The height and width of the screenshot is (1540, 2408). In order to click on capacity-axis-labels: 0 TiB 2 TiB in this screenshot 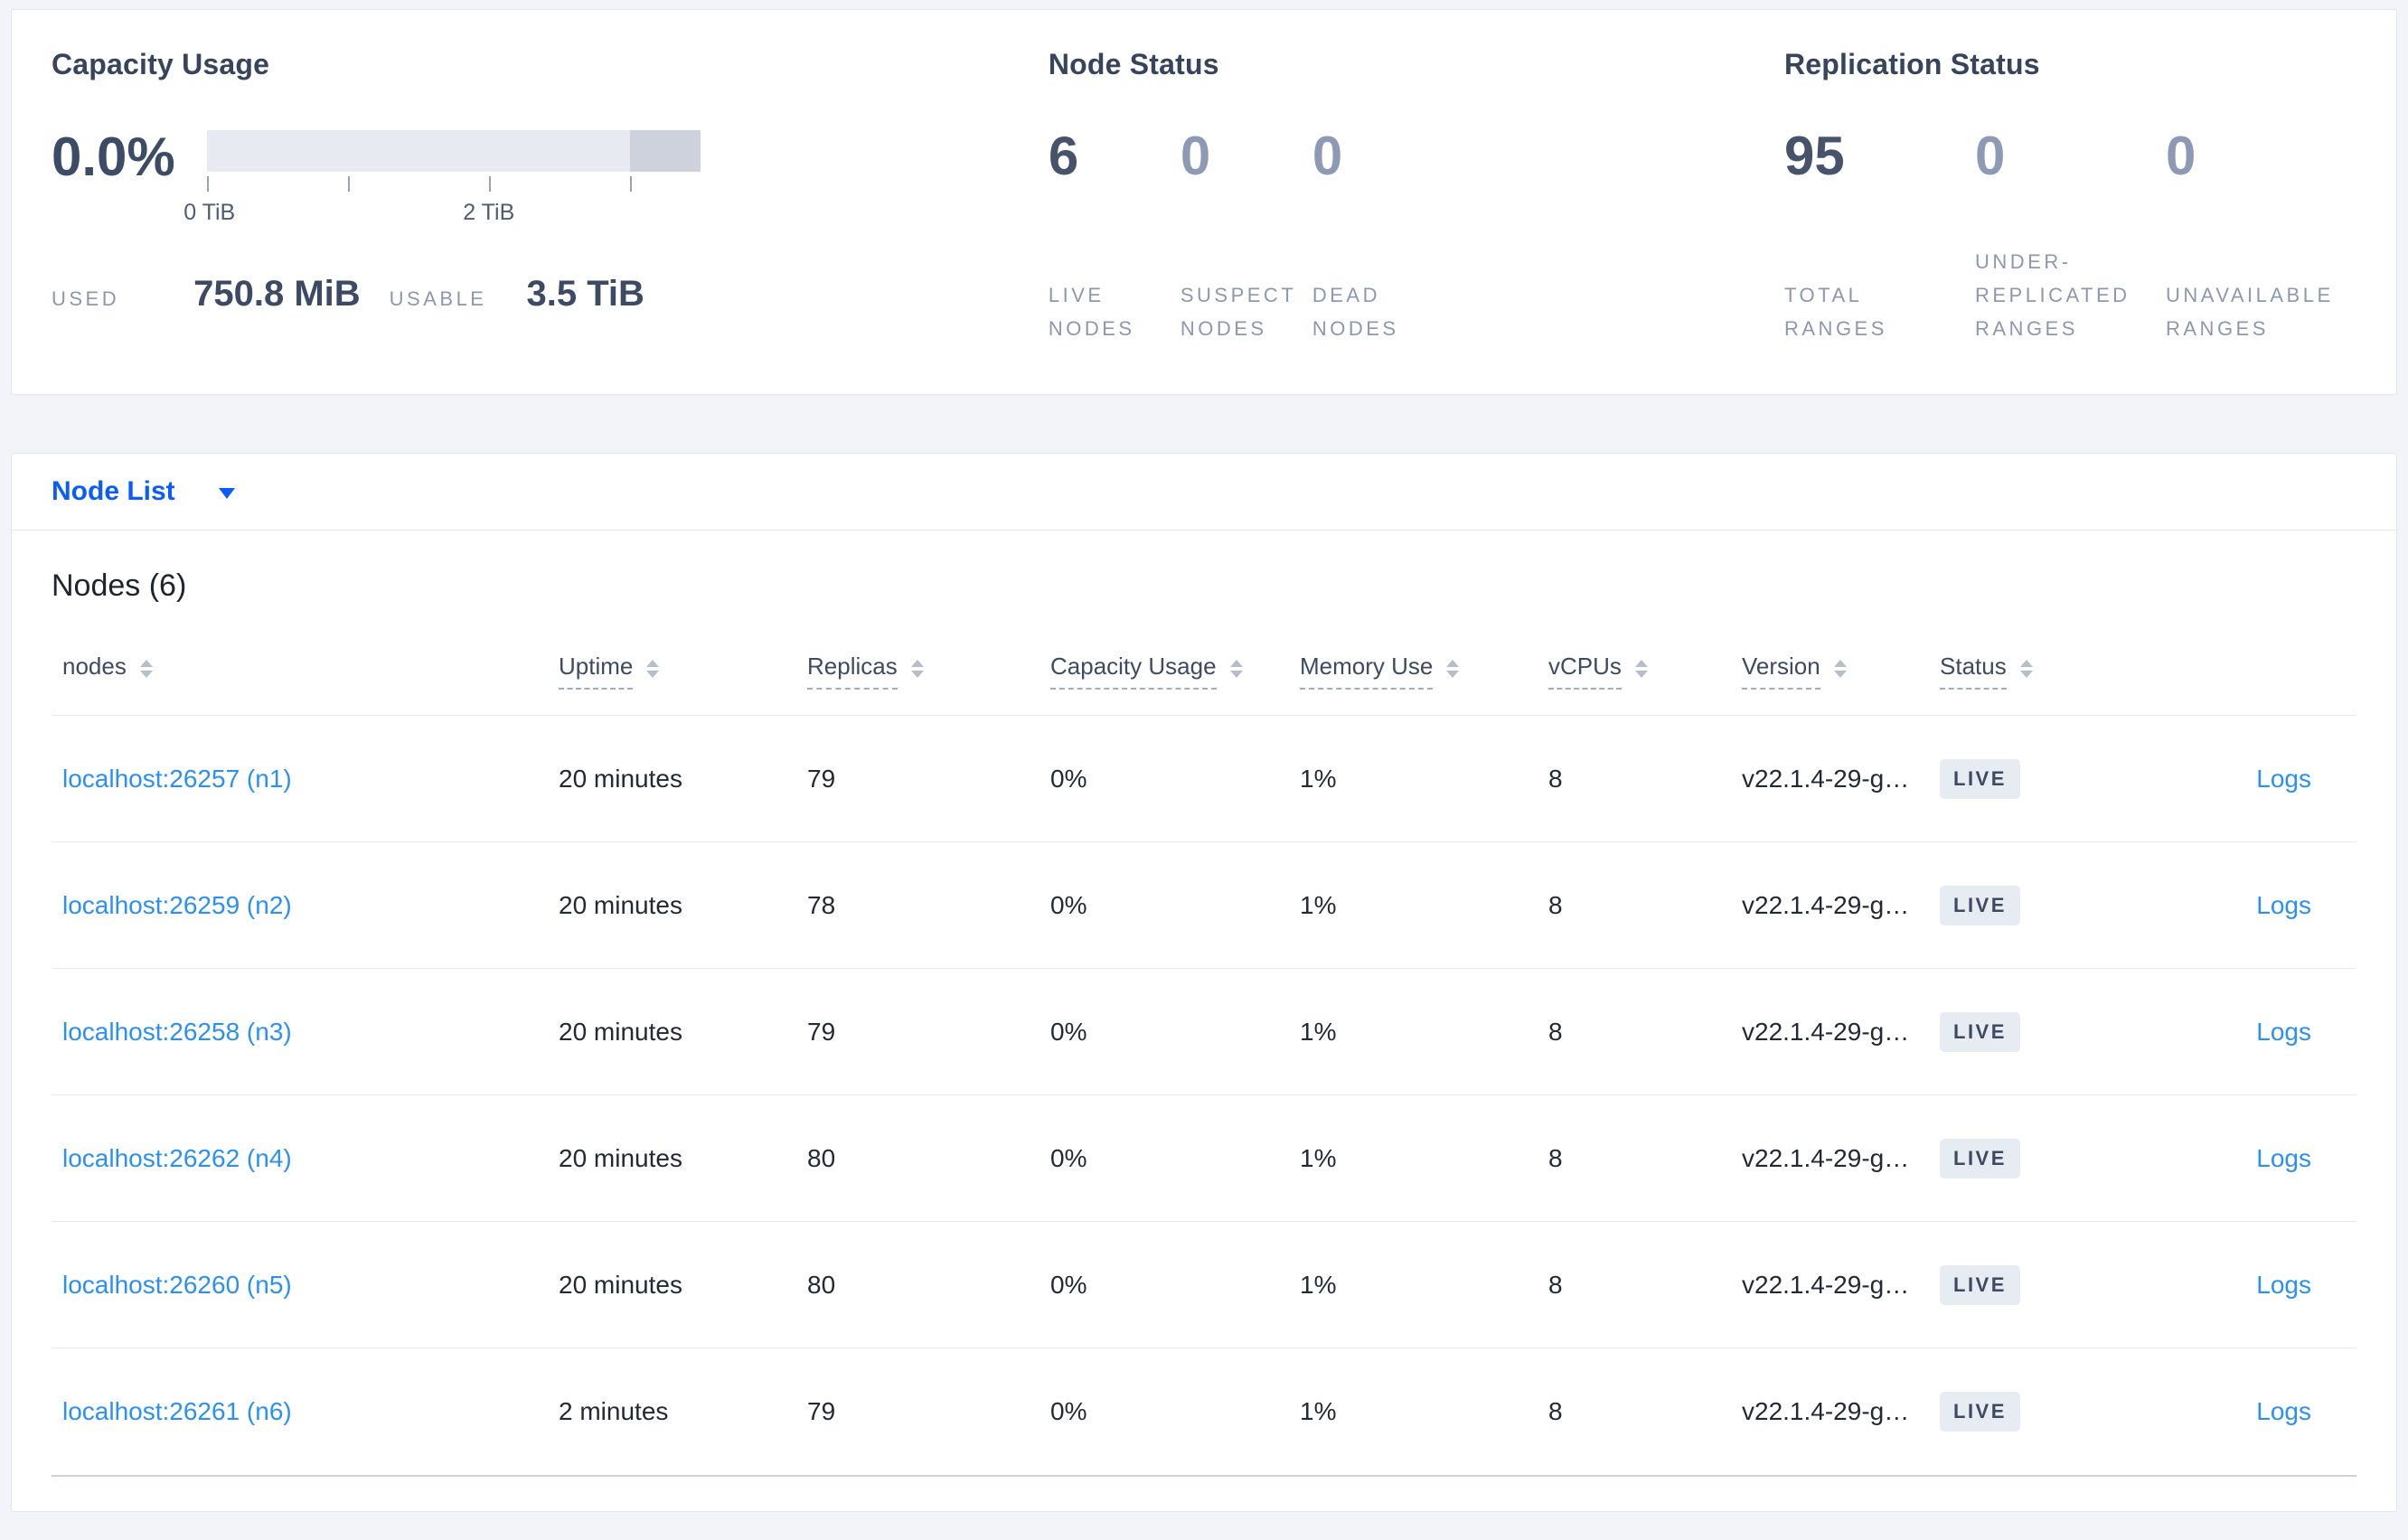, I will do `click(442, 213)`.